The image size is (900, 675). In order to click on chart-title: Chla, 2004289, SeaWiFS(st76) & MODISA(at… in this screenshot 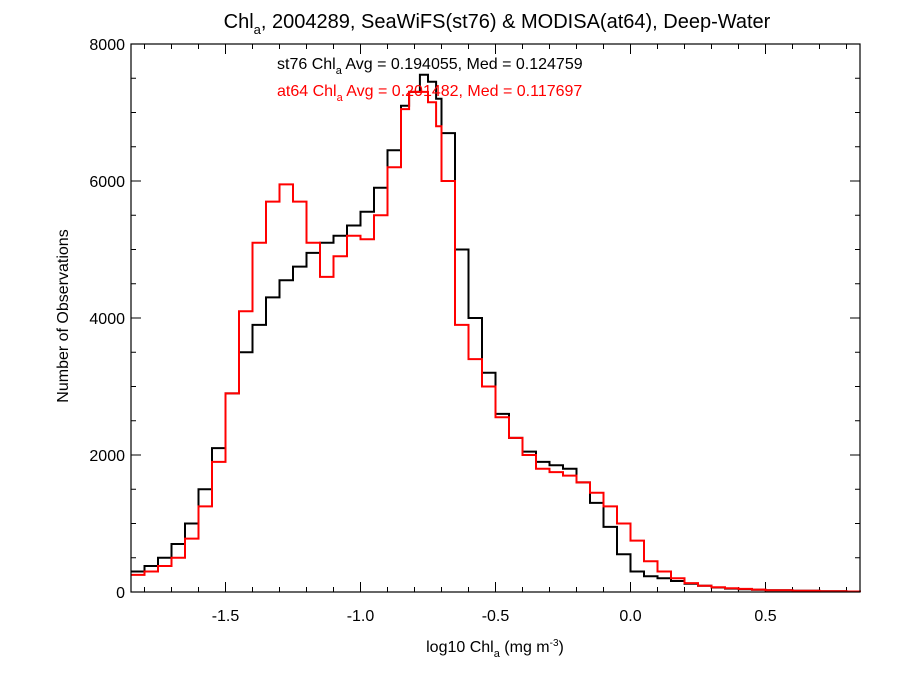, I will do `click(497, 24)`.